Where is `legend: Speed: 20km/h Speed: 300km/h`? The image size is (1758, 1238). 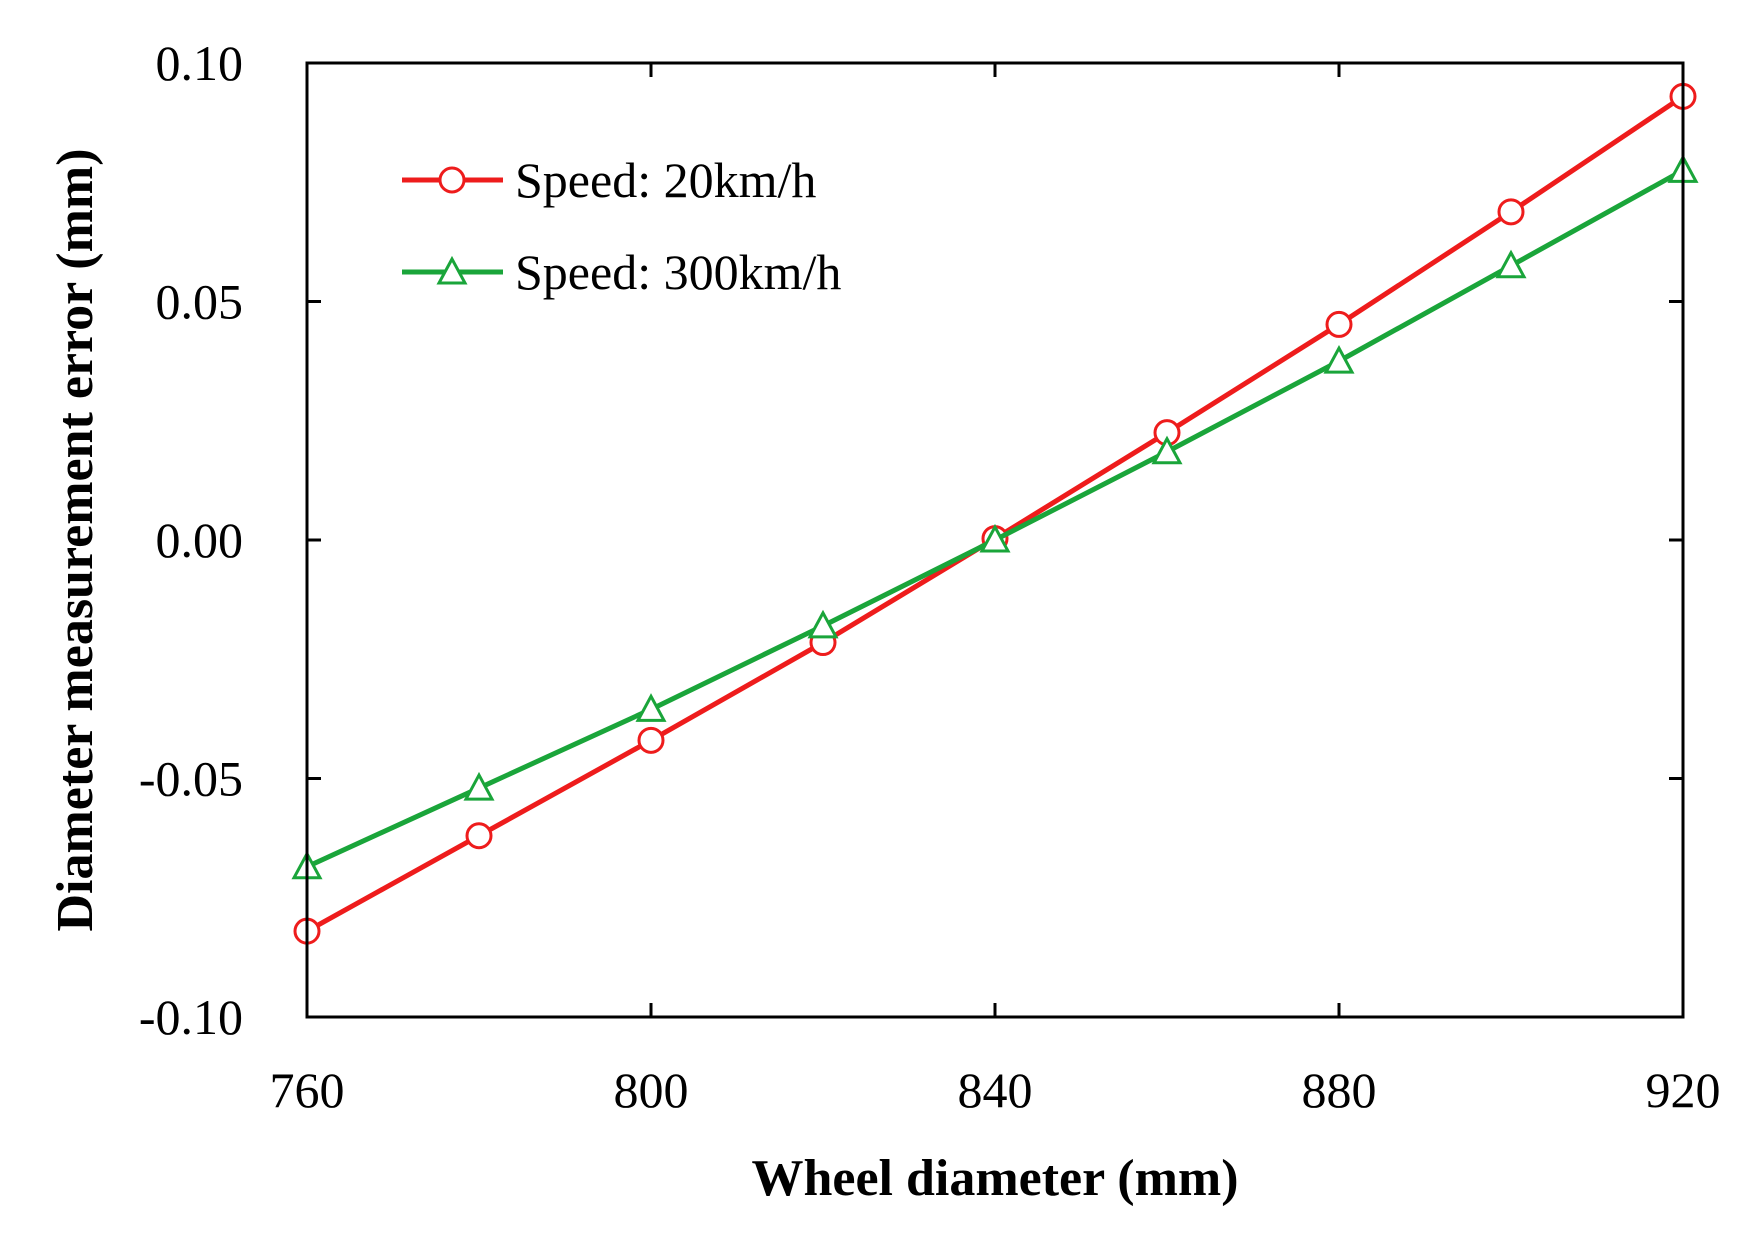 legend: Speed: 20km/h Speed: 300km/h is located at coordinates (621, 226).